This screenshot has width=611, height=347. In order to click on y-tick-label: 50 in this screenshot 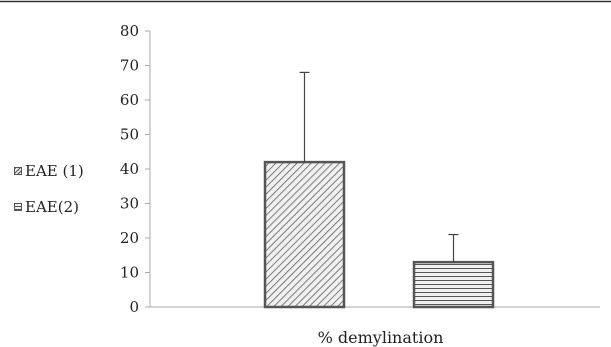, I will do `click(129, 135)`.